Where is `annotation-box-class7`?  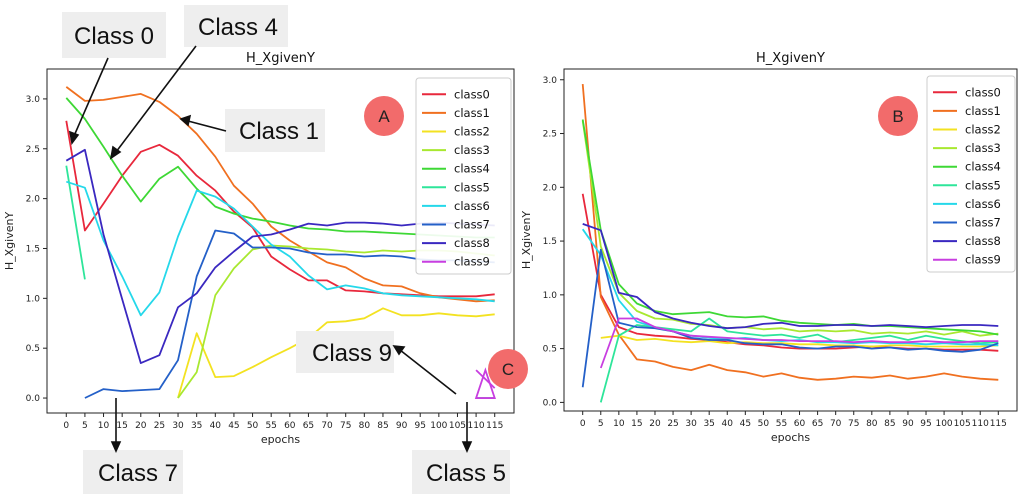
annotation-box-class7 is located at coordinates (133, 472).